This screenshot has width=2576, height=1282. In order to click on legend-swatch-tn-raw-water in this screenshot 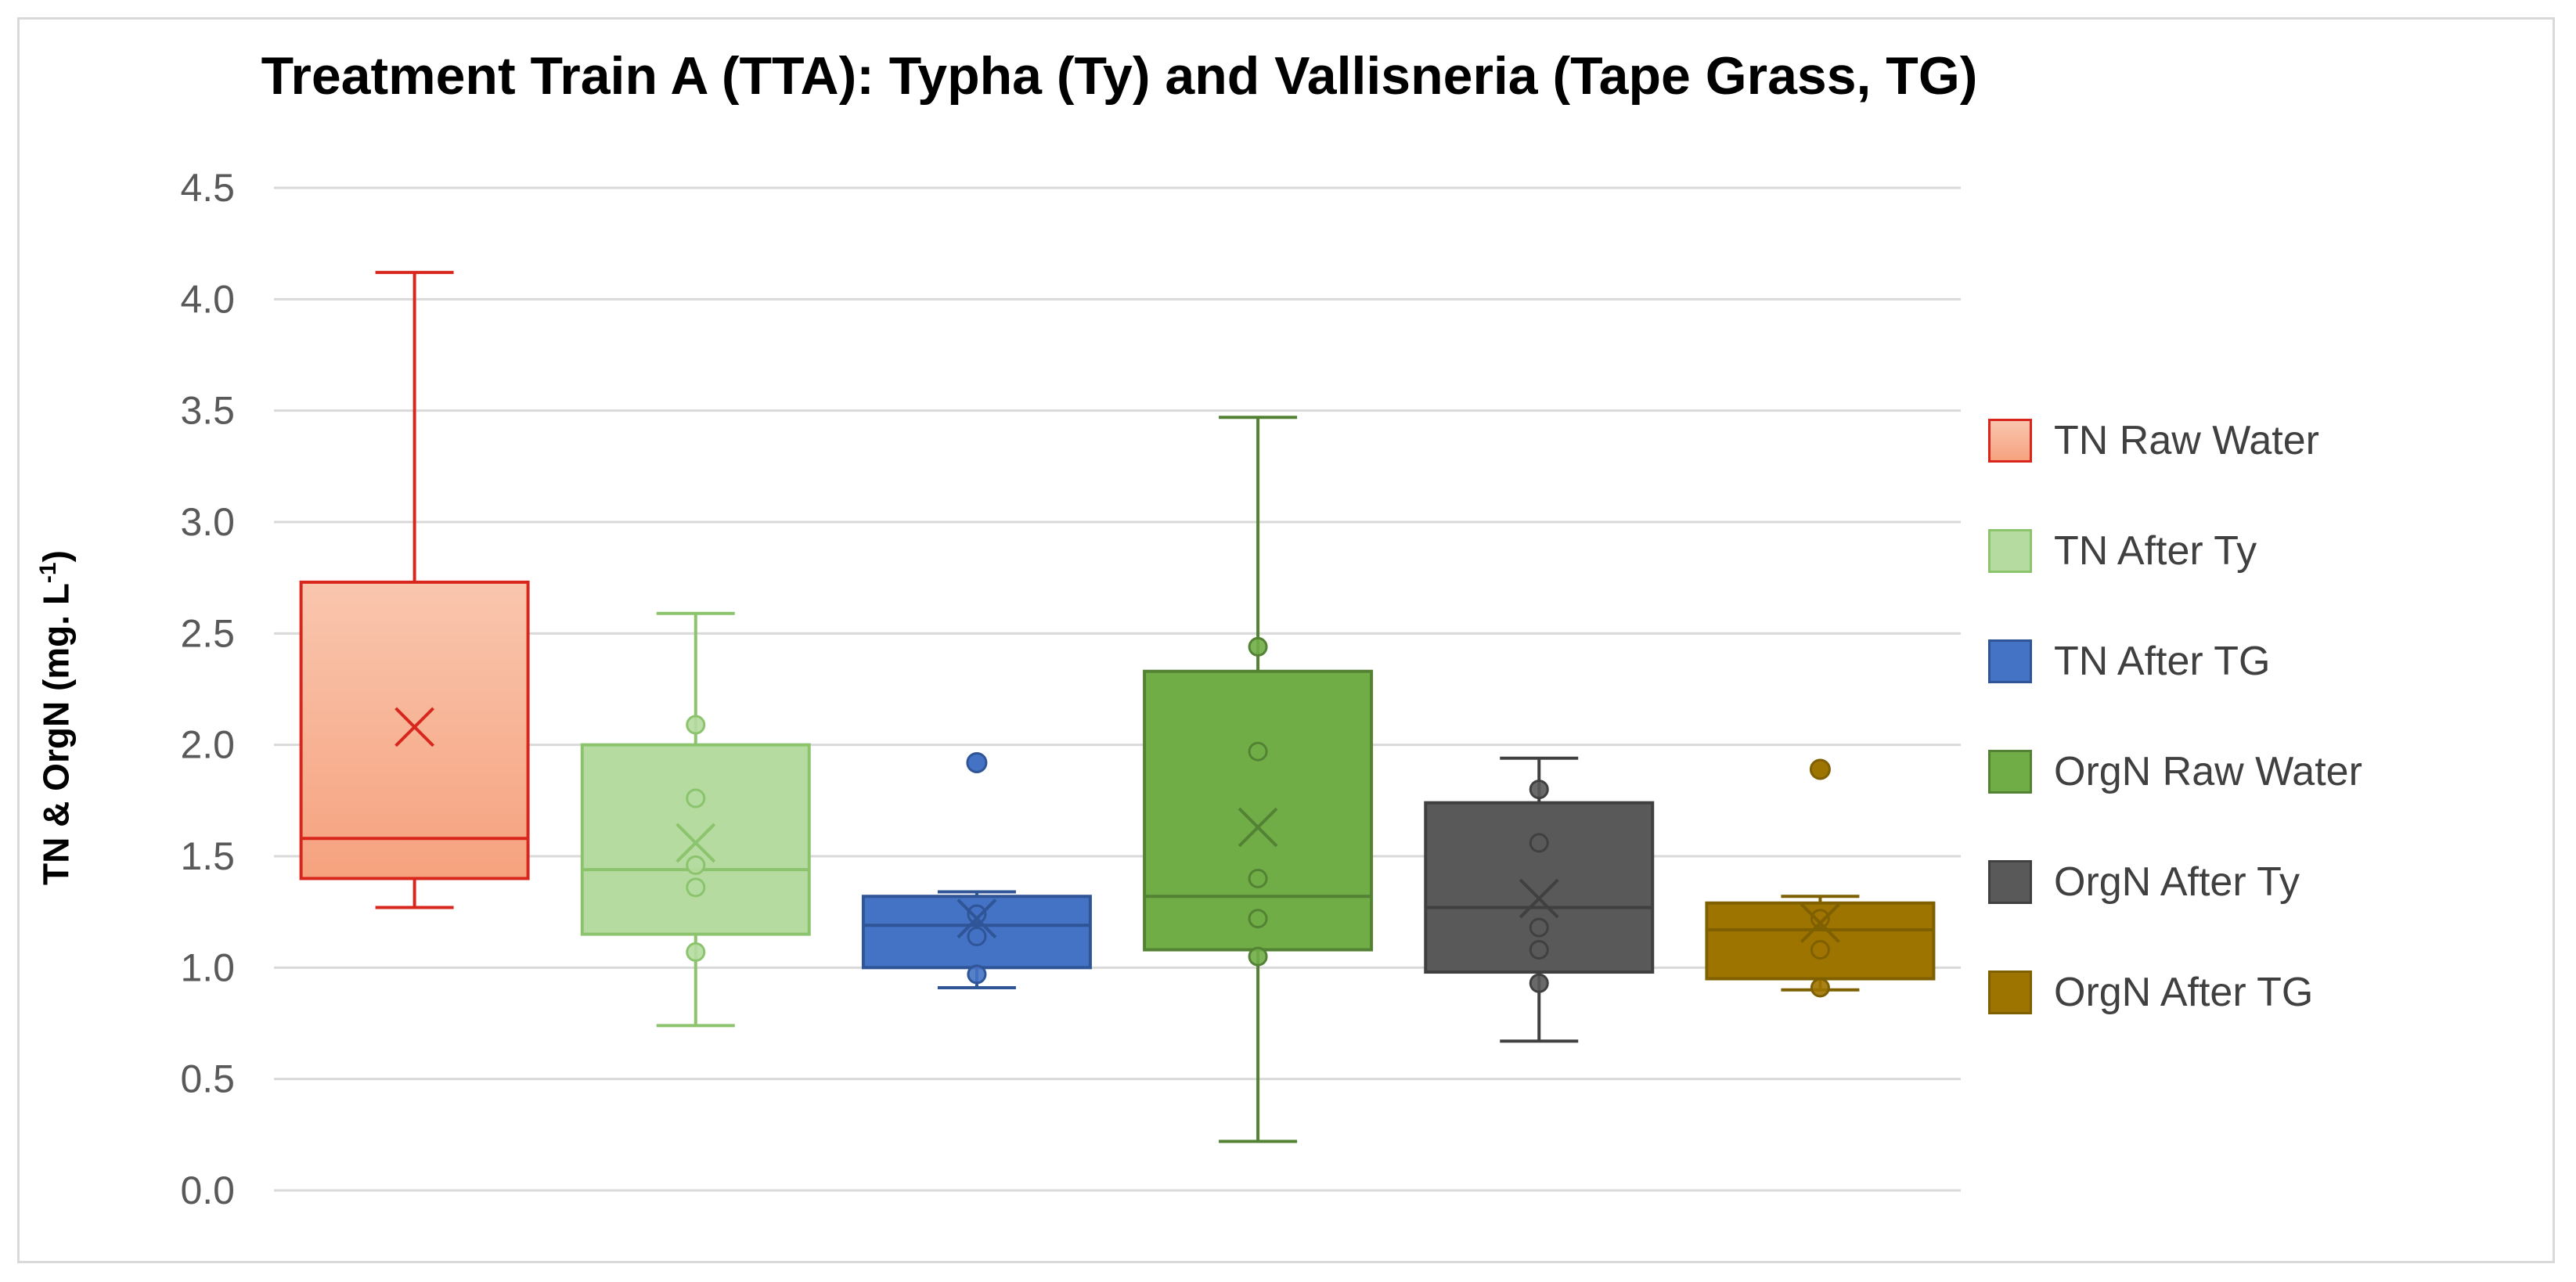, I will do `click(2010, 441)`.